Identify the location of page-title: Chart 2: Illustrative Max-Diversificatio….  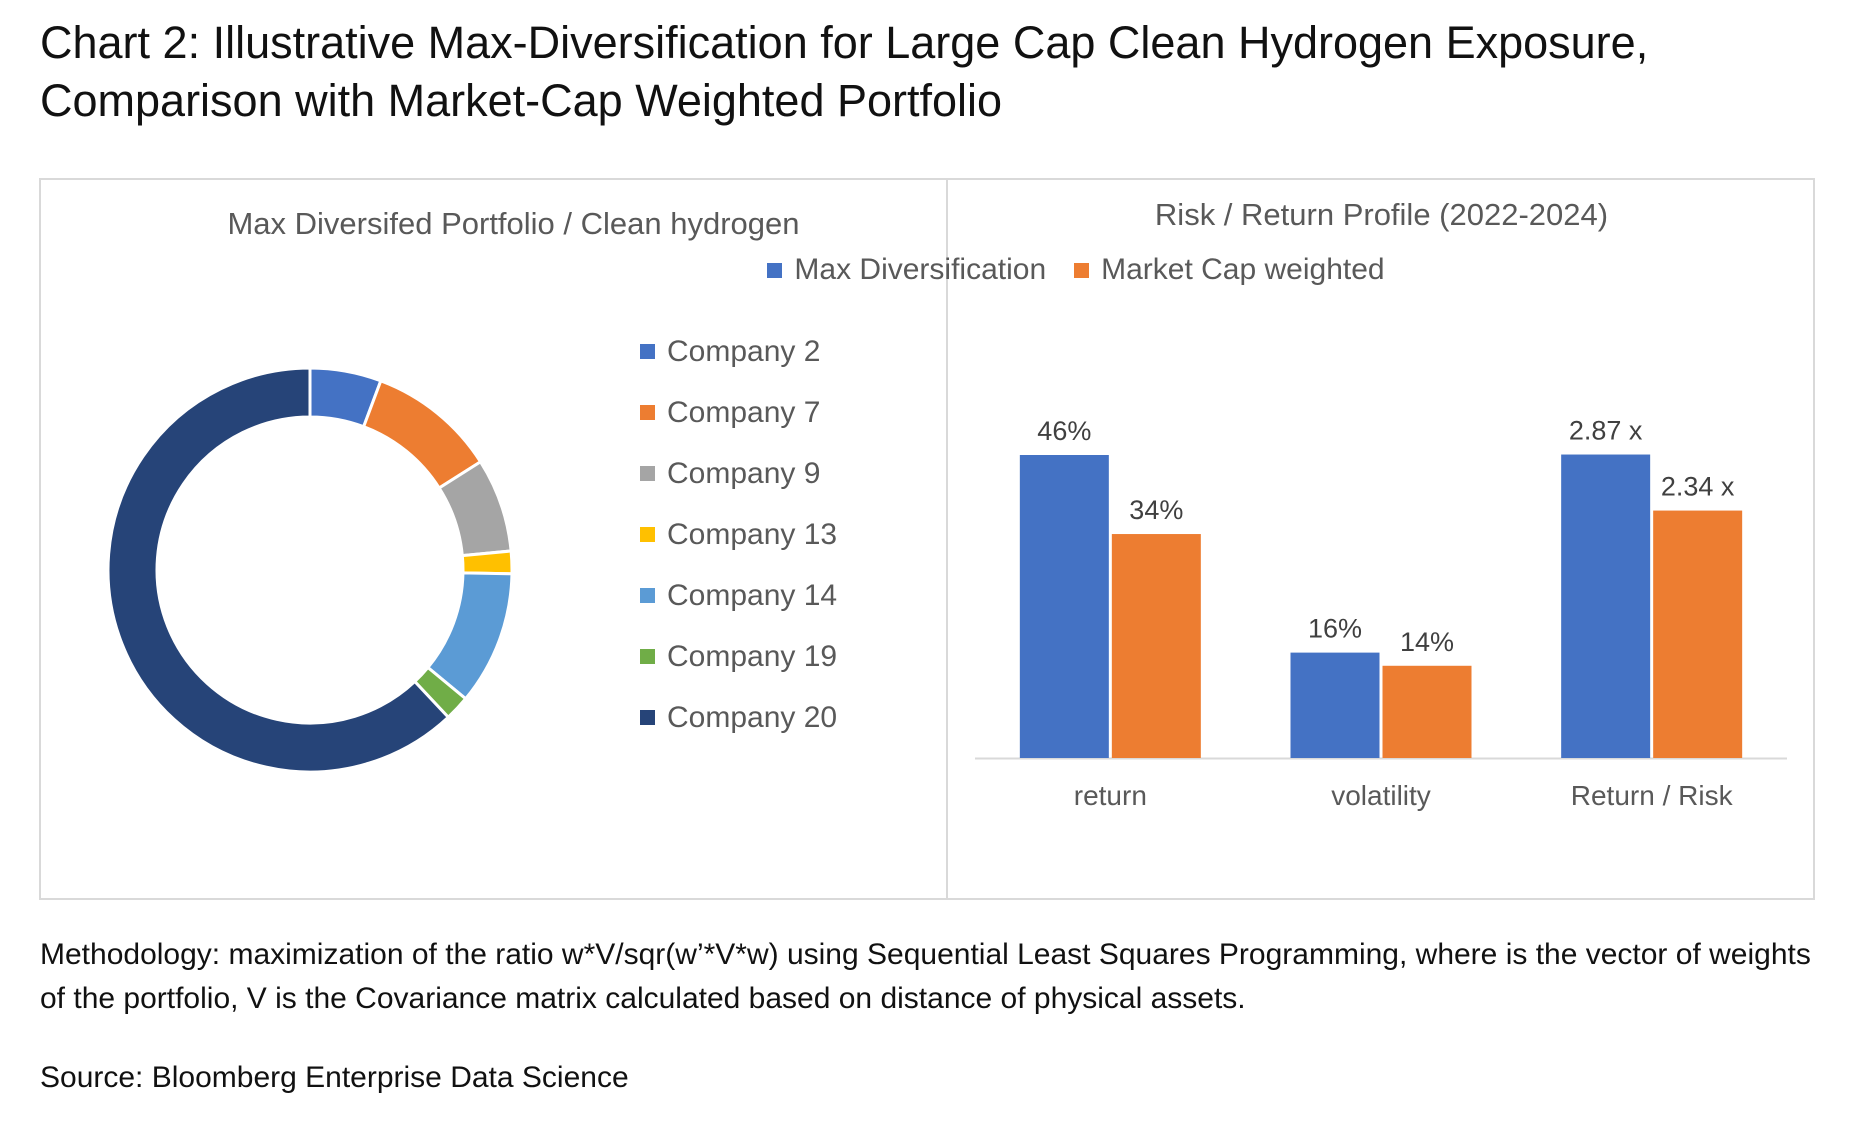
(844, 71).